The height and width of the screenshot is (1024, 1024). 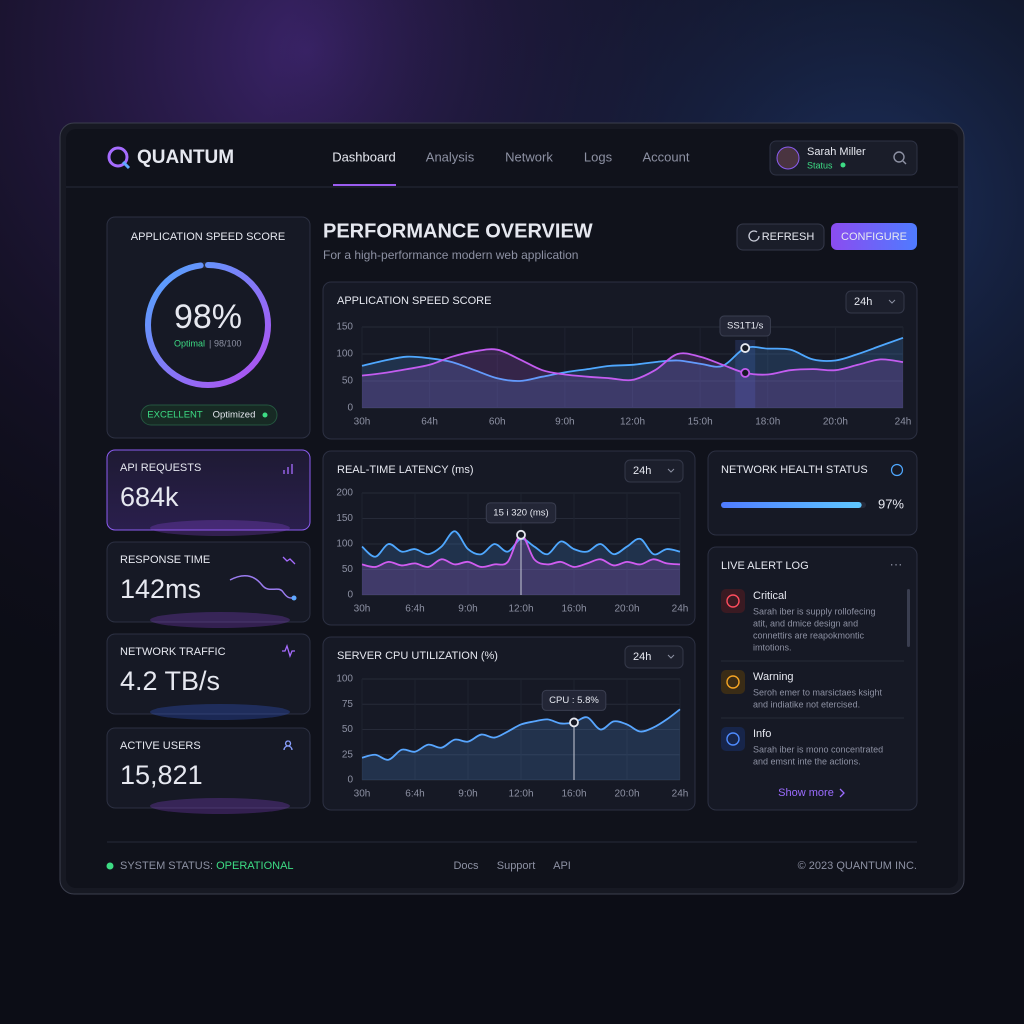 What do you see at coordinates (160, 468) in the screenshot?
I see `metric-label: API REQUESTS` at bounding box center [160, 468].